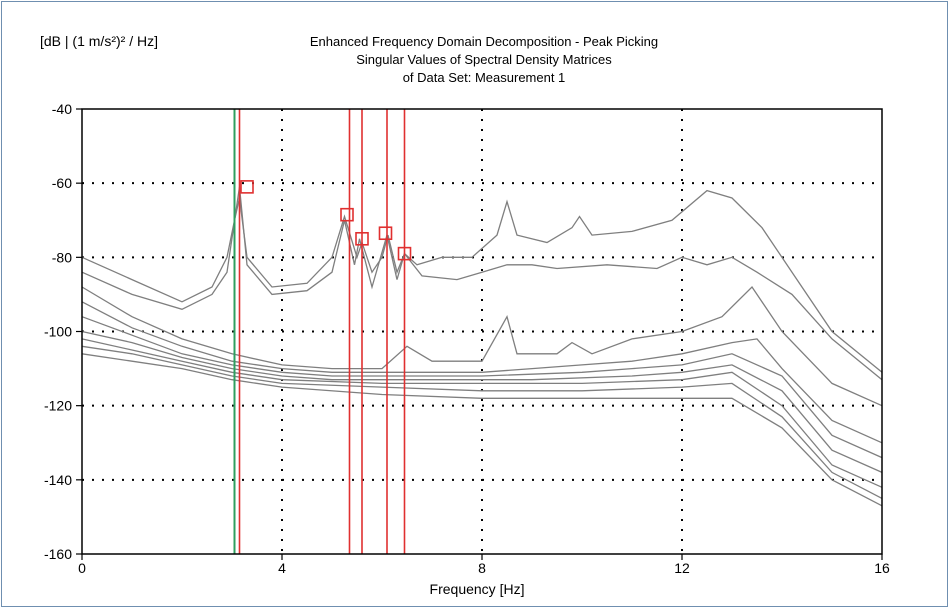 Image resolution: width=949 pixels, height=608 pixels. I want to click on y-tick-label: -100, so click(58, 332).